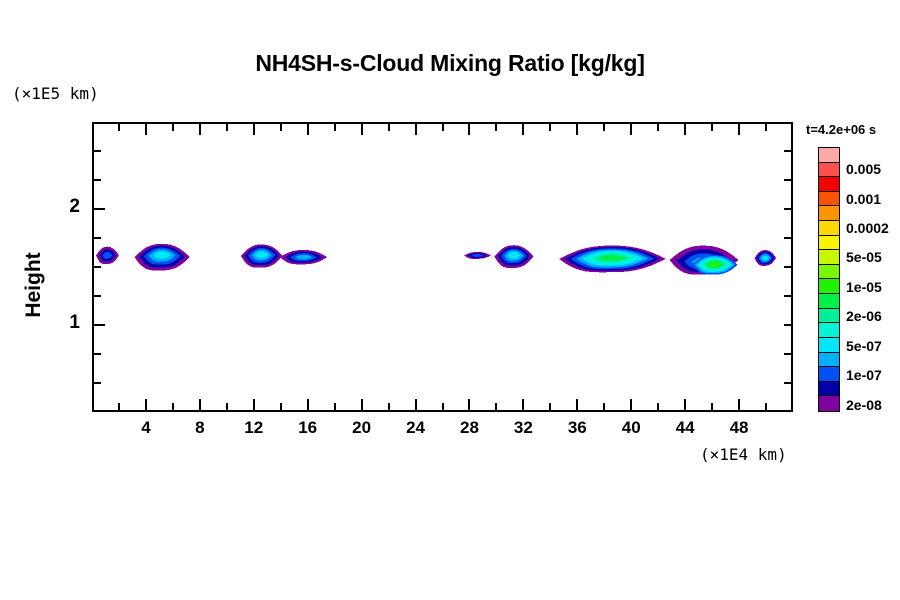  Describe the element at coordinates (739, 427) in the screenshot. I see `x-tick-label: 48` at that location.